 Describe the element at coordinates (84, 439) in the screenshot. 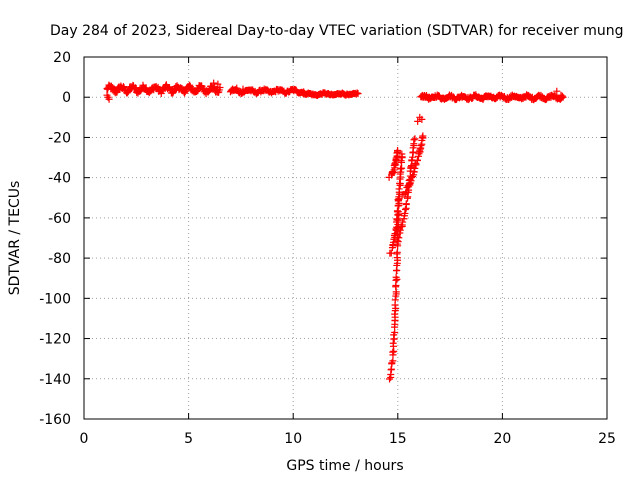

I see `x-tick-label: 0` at that location.